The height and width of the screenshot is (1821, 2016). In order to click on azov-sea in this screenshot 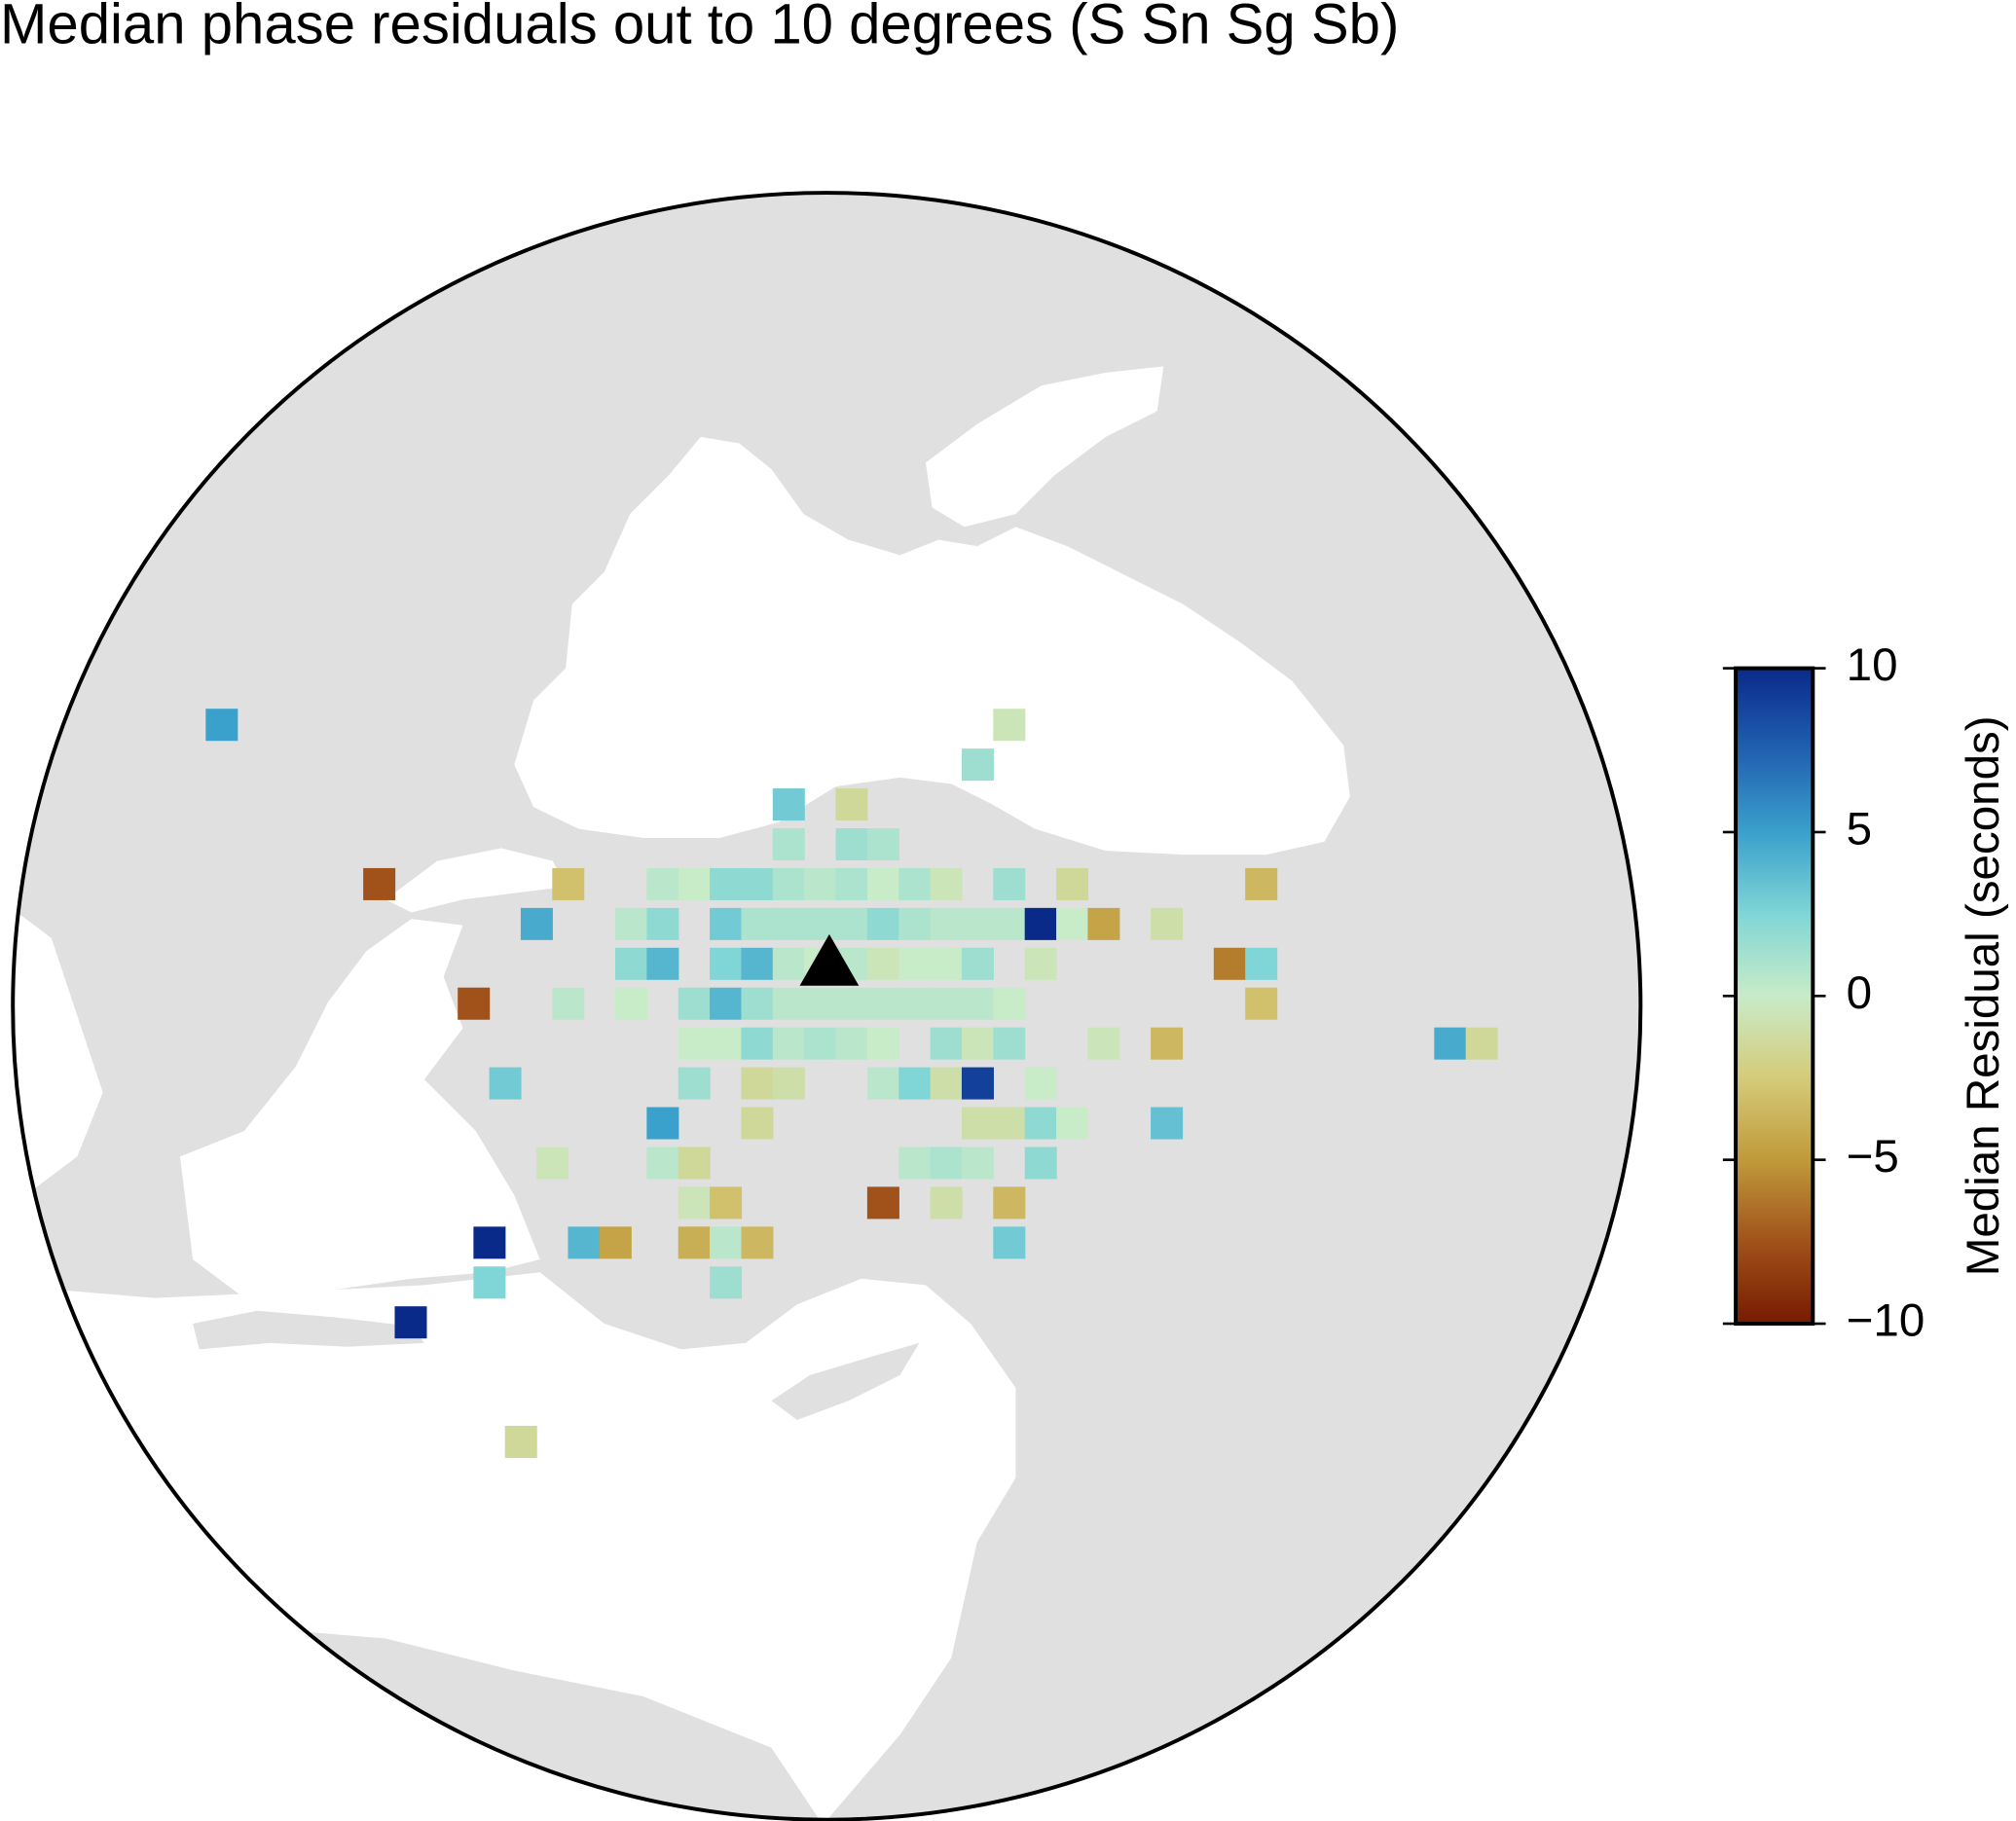, I will do `click(1044, 447)`.